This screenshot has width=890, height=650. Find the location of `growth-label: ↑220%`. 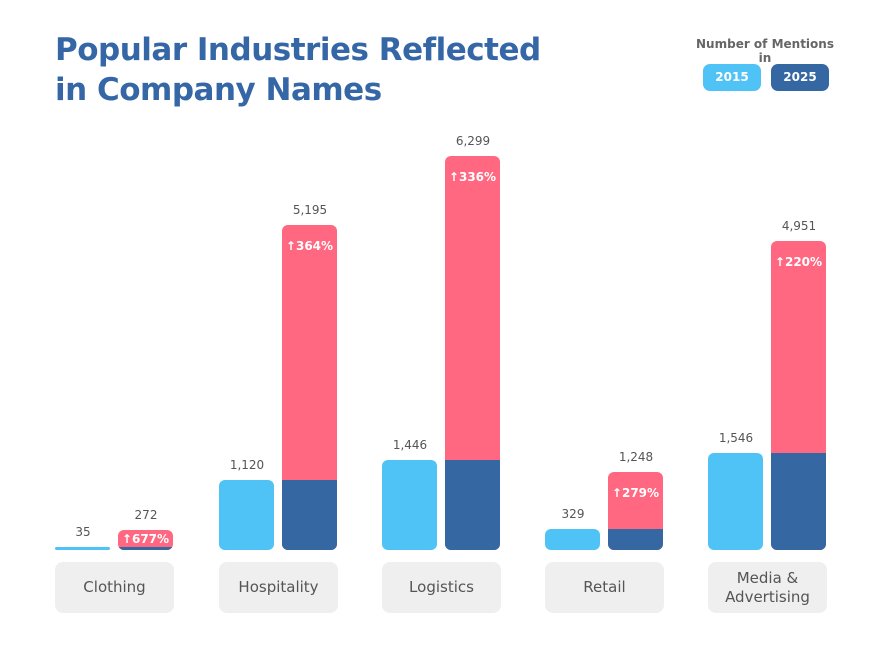

growth-label: ↑220% is located at coordinates (798, 262).